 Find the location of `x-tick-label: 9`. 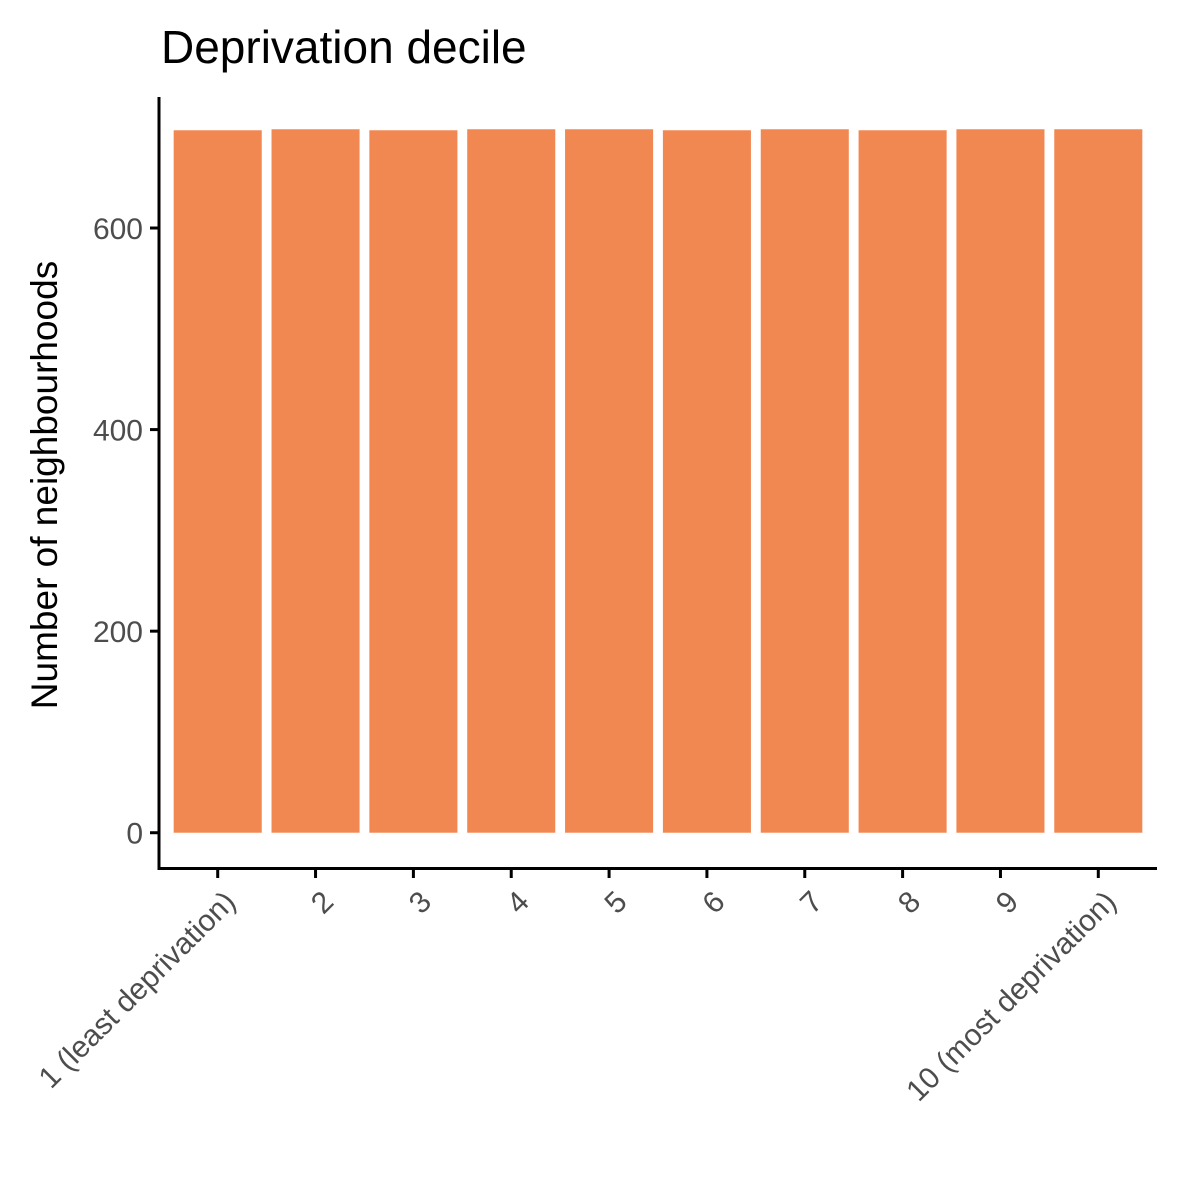

x-tick-label: 9 is located at coordinates (1007, 902).